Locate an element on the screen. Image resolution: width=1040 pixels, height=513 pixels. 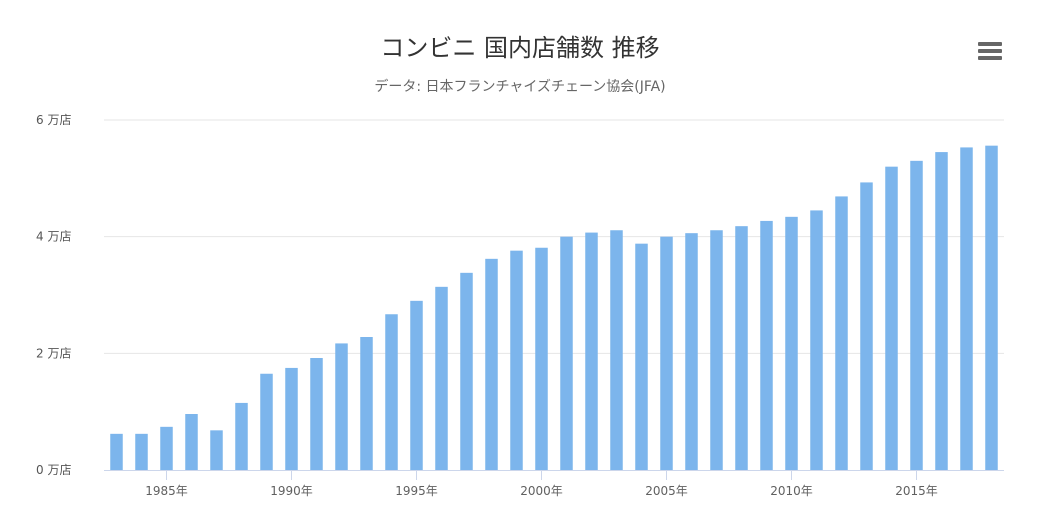
y-tick-label: 4 万店 is located at coordinates (53, 237).